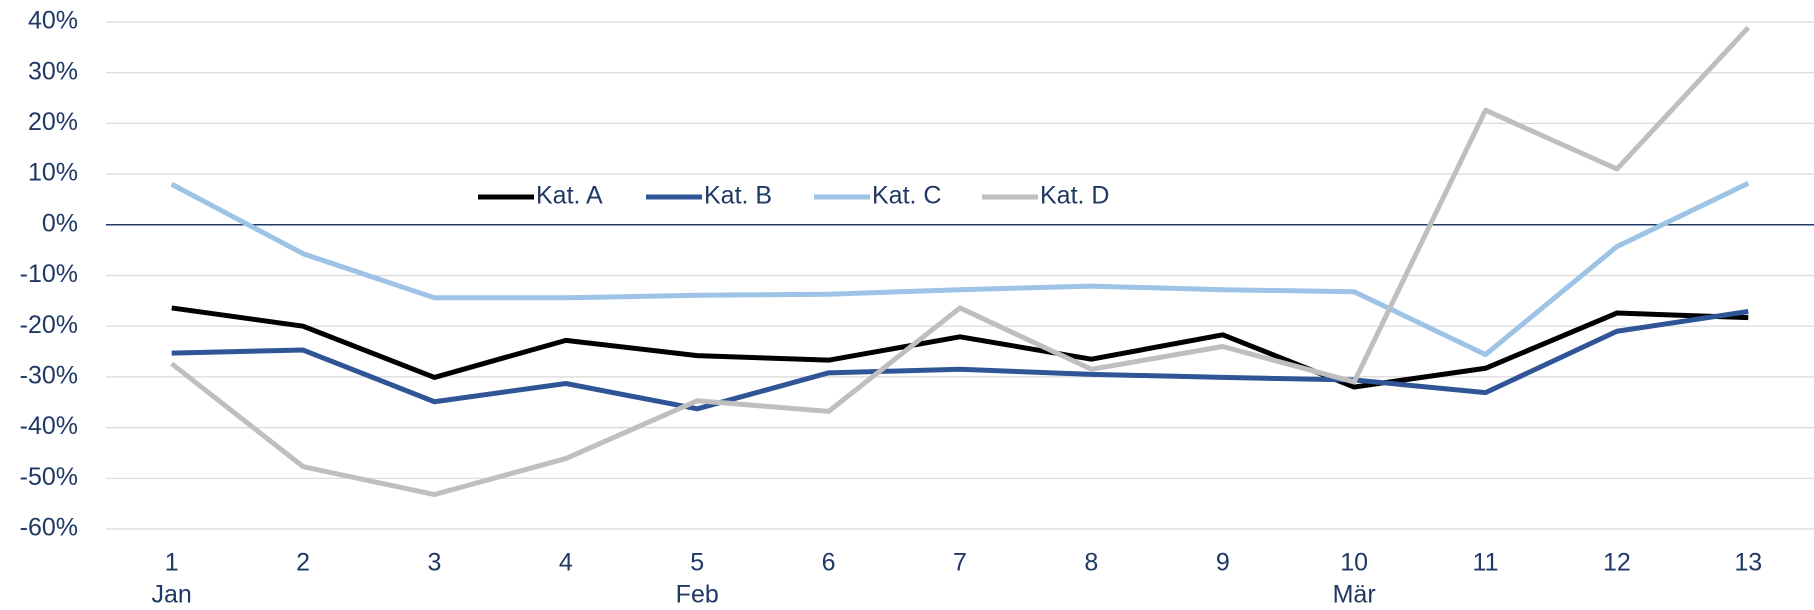  What do you see at coordinates (1223, 563) in the screenshot?
I see `x-tick-label: 9` at bounding box center [1223, 563].